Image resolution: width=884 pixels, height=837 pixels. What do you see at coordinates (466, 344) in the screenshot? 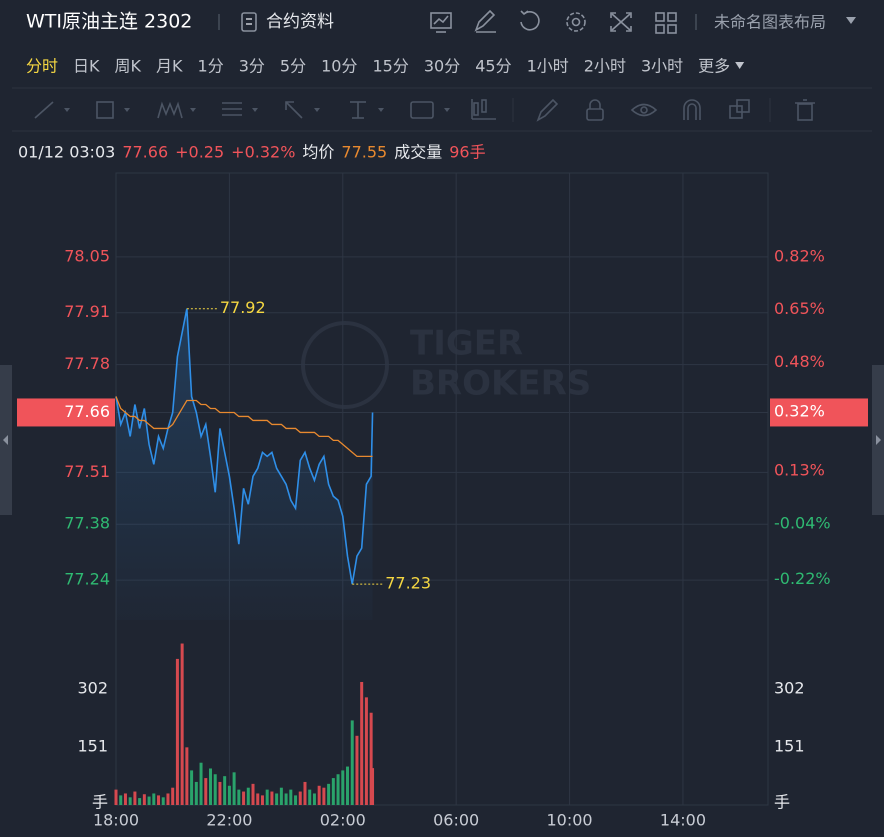
I see `watermark: TIGER` at bounding box center [466, 344].